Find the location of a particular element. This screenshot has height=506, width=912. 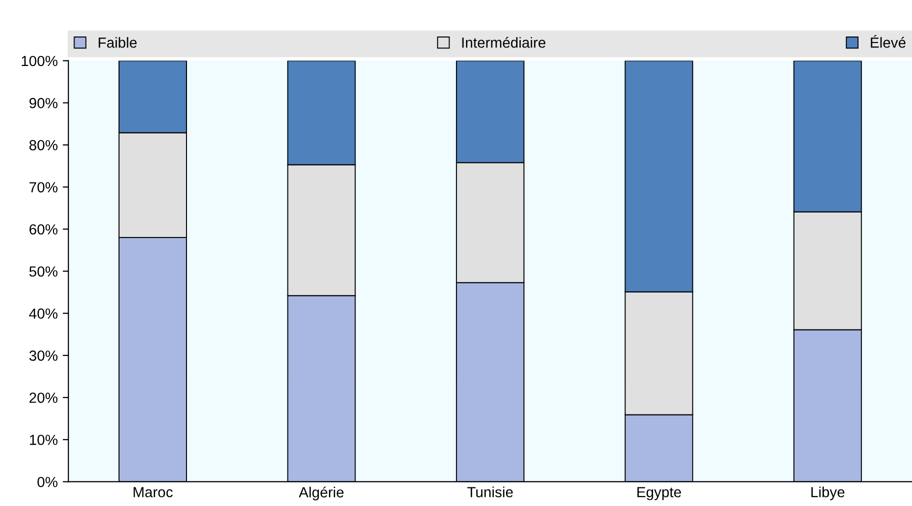

legend-label: Intermédiaire is located at coordinates (504, 42).